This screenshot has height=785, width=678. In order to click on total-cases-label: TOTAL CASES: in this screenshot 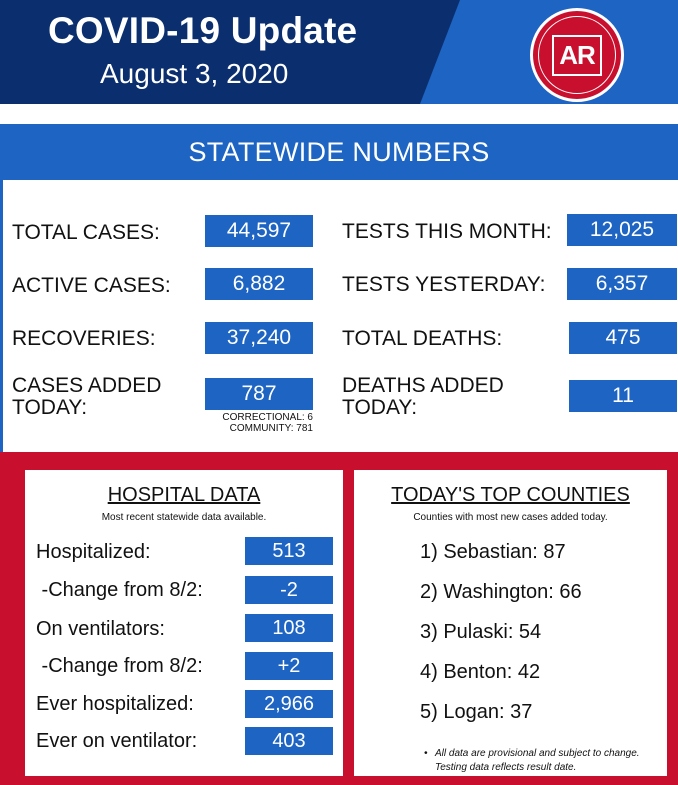, I will do `click(86, 232)`.